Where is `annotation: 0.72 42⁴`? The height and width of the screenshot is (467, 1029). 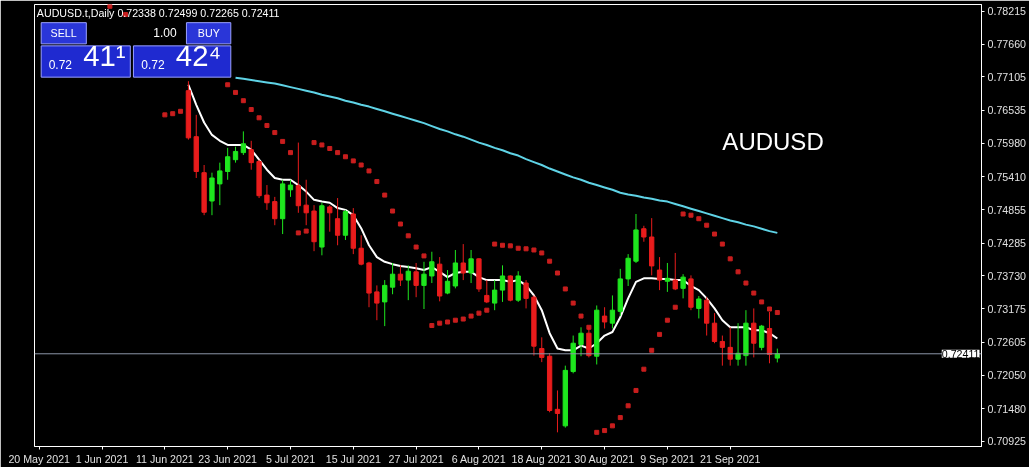
annotation: 0.72 42⁴ is located at coordinates (181, 56).